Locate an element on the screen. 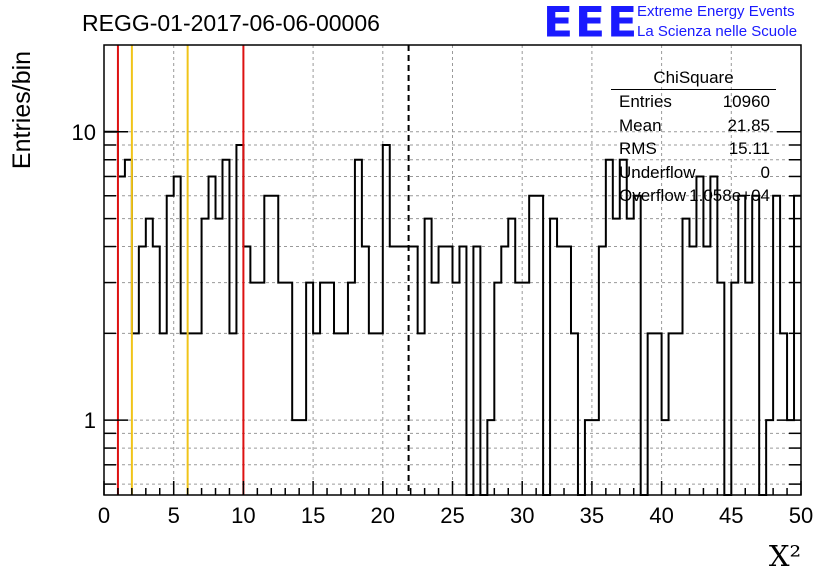 This screenshot has height=572, width=836. x-tick-label: 25 is located at coordinates (452, 515).